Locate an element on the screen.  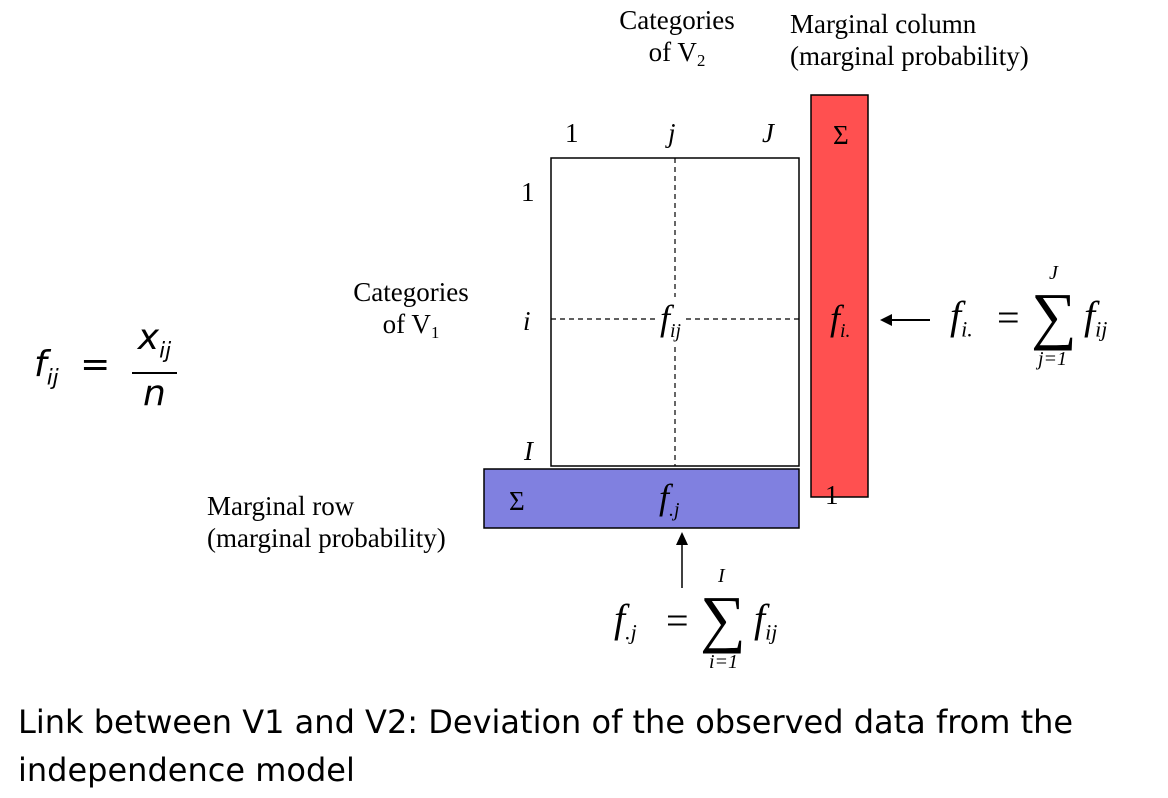
marginal-column-label: Marginal column (marginal probability) is located at coordinates (909, 40).